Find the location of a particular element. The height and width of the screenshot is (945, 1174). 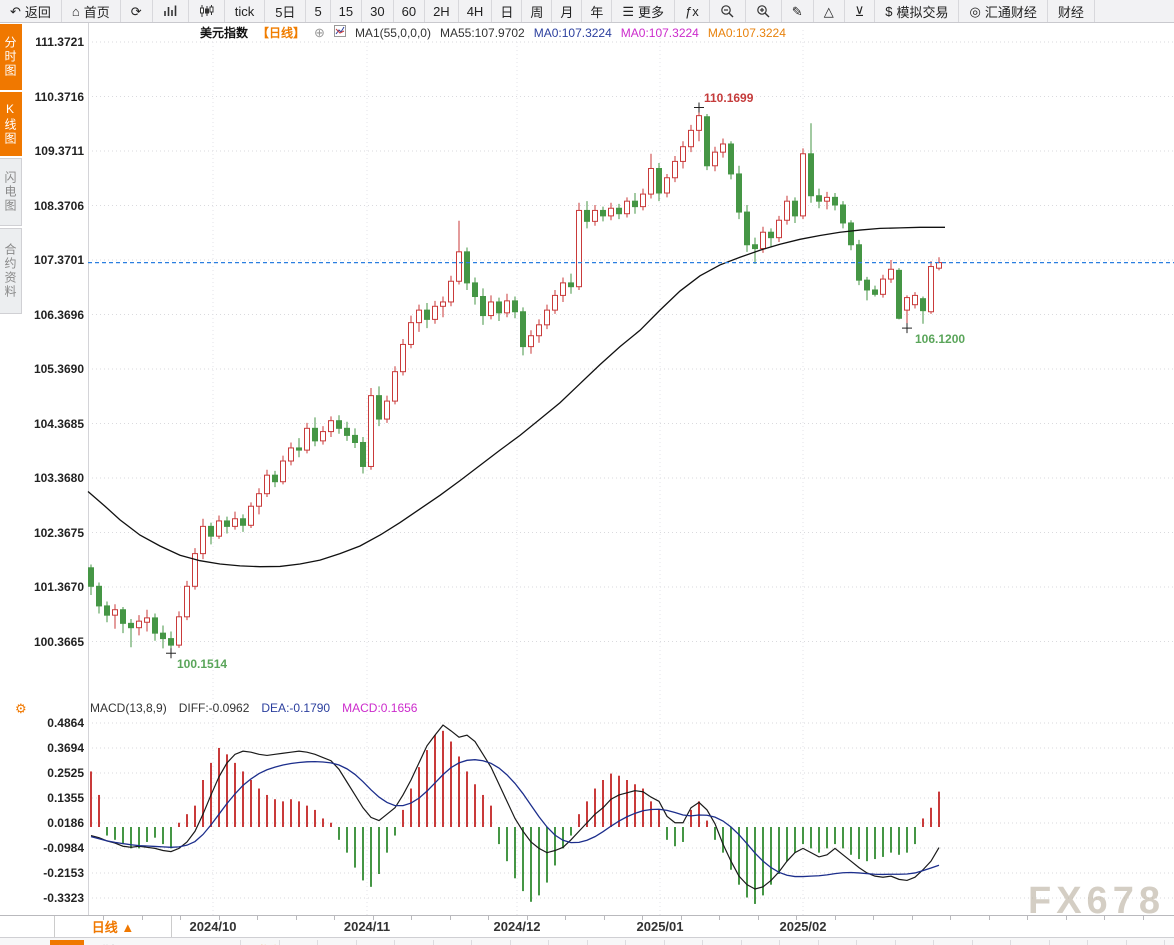

toolbar-label-5d: 5日 is located at coordinates (285, 12).